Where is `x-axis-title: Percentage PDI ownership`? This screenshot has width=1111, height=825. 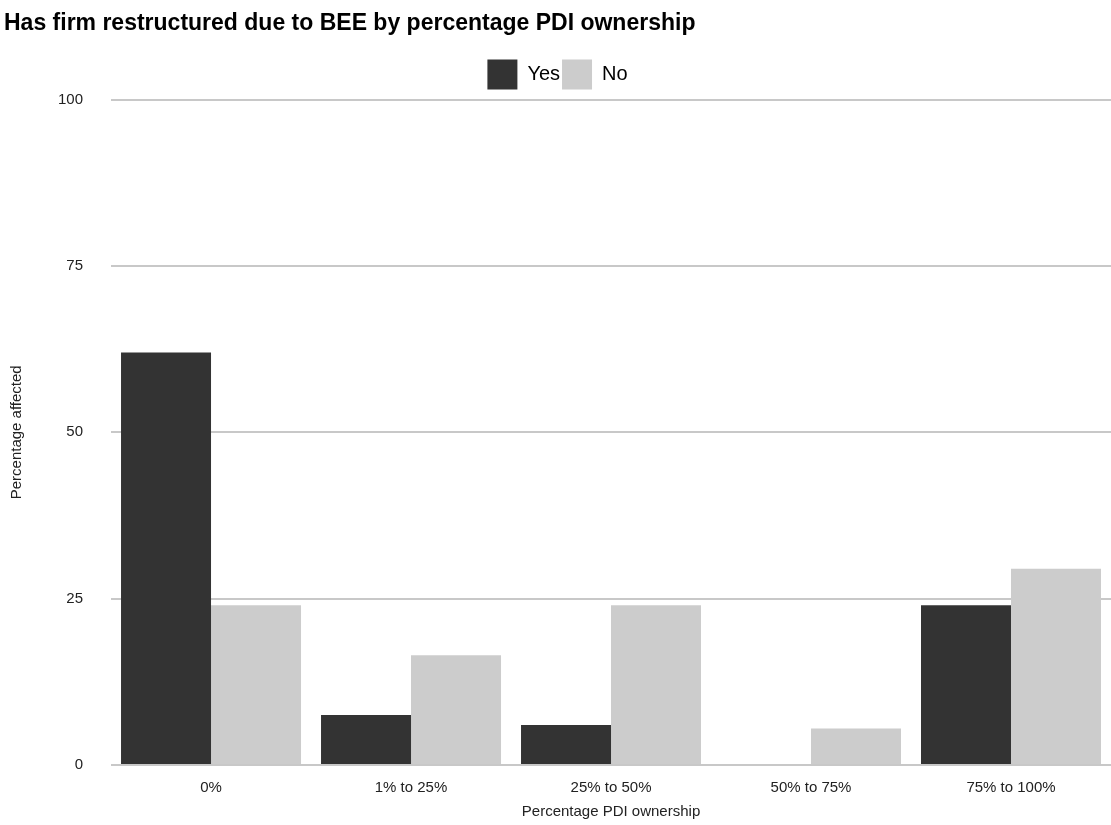 x-axis-title: Percentage PDI ownership is located at coordinates (611, 811).